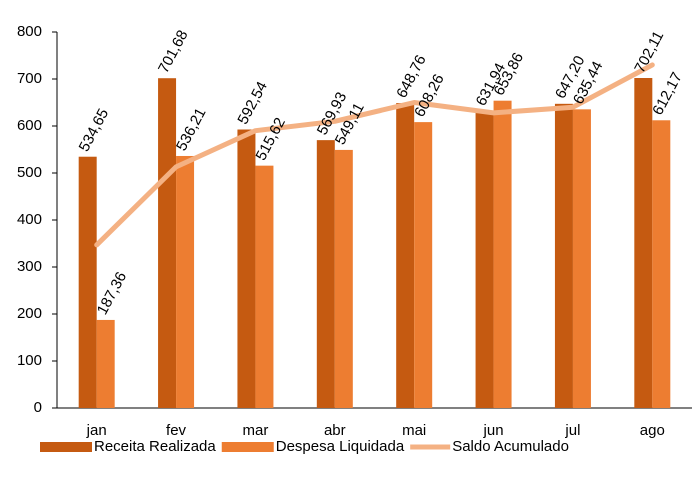 The height and width of the screenshot is (485, 693). What do you see at coordinates (155, 446) in the screenshot?
I see `legend-label: Receita Realizada` at bounding box center [155, 446].